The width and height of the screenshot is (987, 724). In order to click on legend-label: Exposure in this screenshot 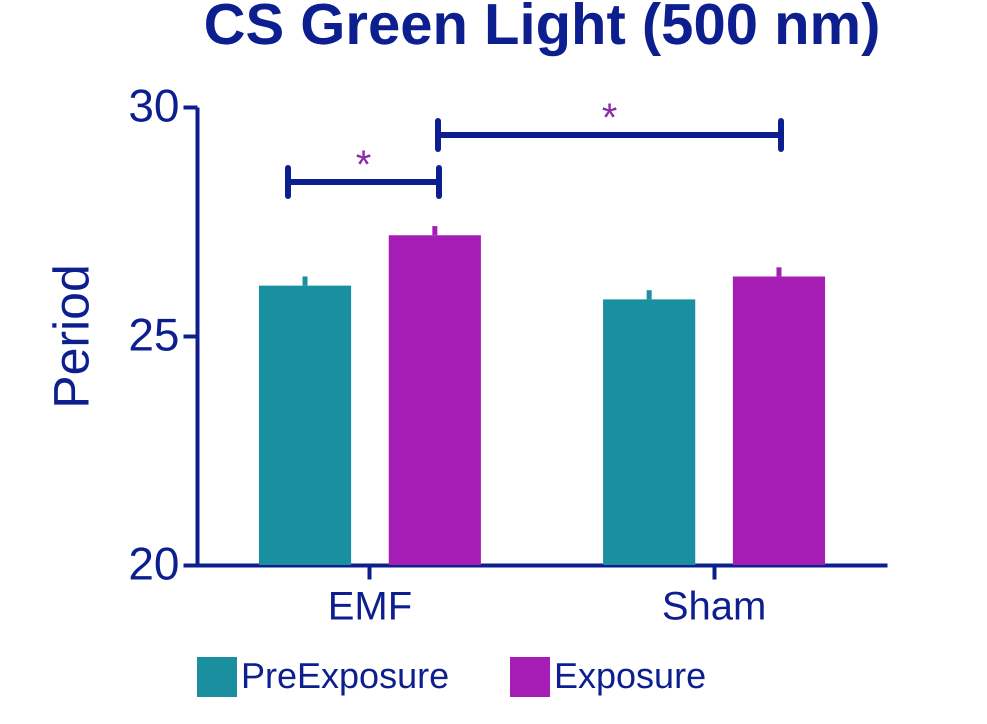, I will do `click(630, 675)`.